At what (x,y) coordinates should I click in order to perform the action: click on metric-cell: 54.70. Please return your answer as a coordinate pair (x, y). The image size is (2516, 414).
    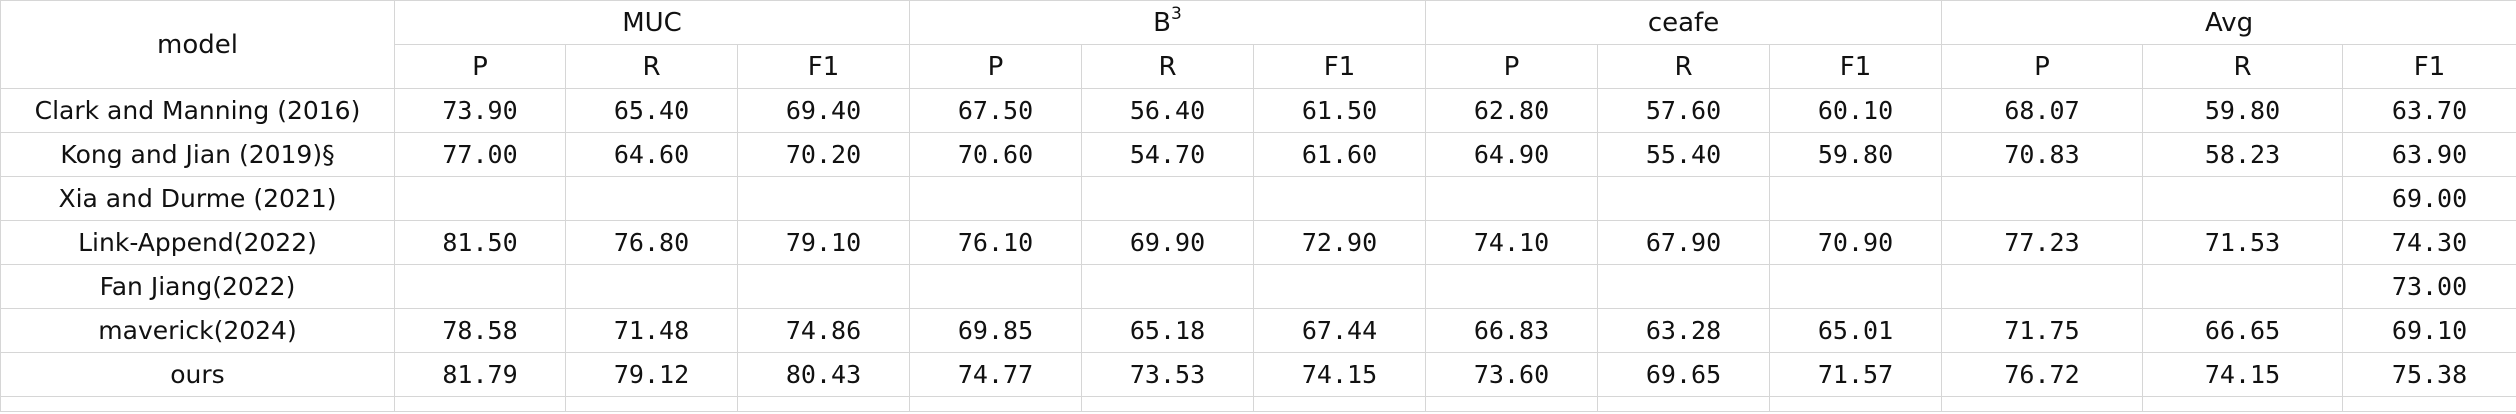
    Looking at the image, I should click on (1168, 154).